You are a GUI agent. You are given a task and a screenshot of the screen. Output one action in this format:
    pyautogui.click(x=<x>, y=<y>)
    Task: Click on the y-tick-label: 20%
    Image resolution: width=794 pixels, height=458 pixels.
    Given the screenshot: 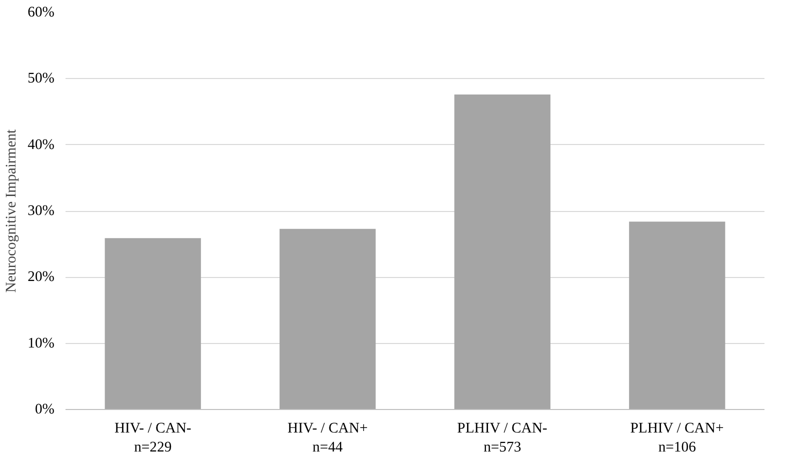 What is the action you would take?
    pyautogui.click(x=41, y=277)
    